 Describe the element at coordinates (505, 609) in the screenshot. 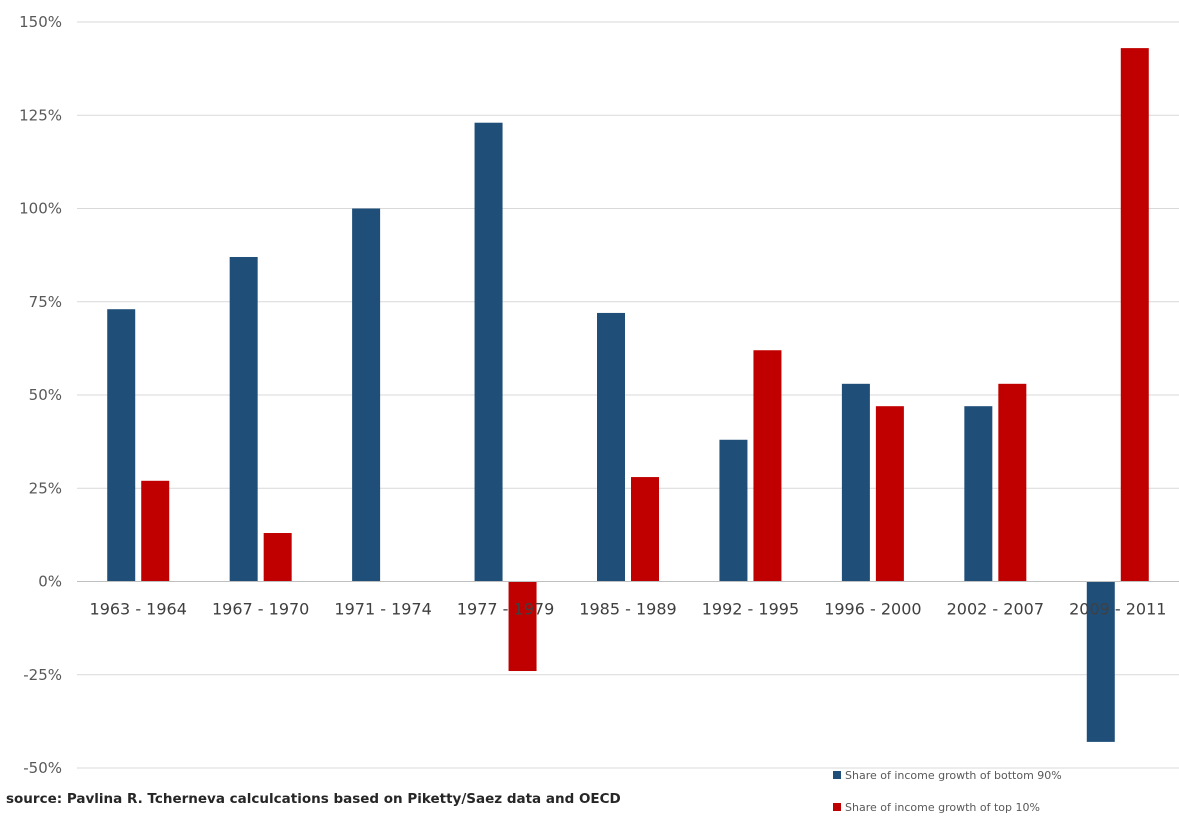

I see `x-category-label: 1977 - 1979` at that location.